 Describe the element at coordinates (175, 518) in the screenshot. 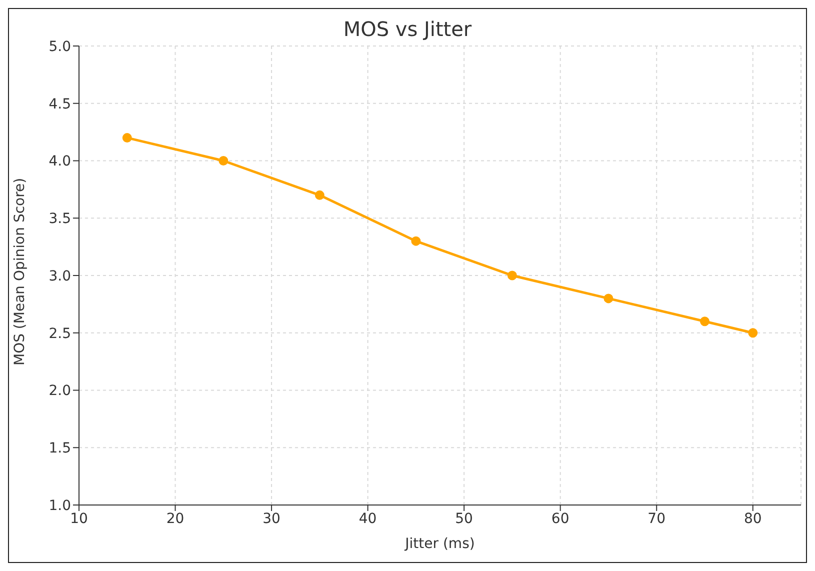

I see `x-tick-label: 20` at that location.